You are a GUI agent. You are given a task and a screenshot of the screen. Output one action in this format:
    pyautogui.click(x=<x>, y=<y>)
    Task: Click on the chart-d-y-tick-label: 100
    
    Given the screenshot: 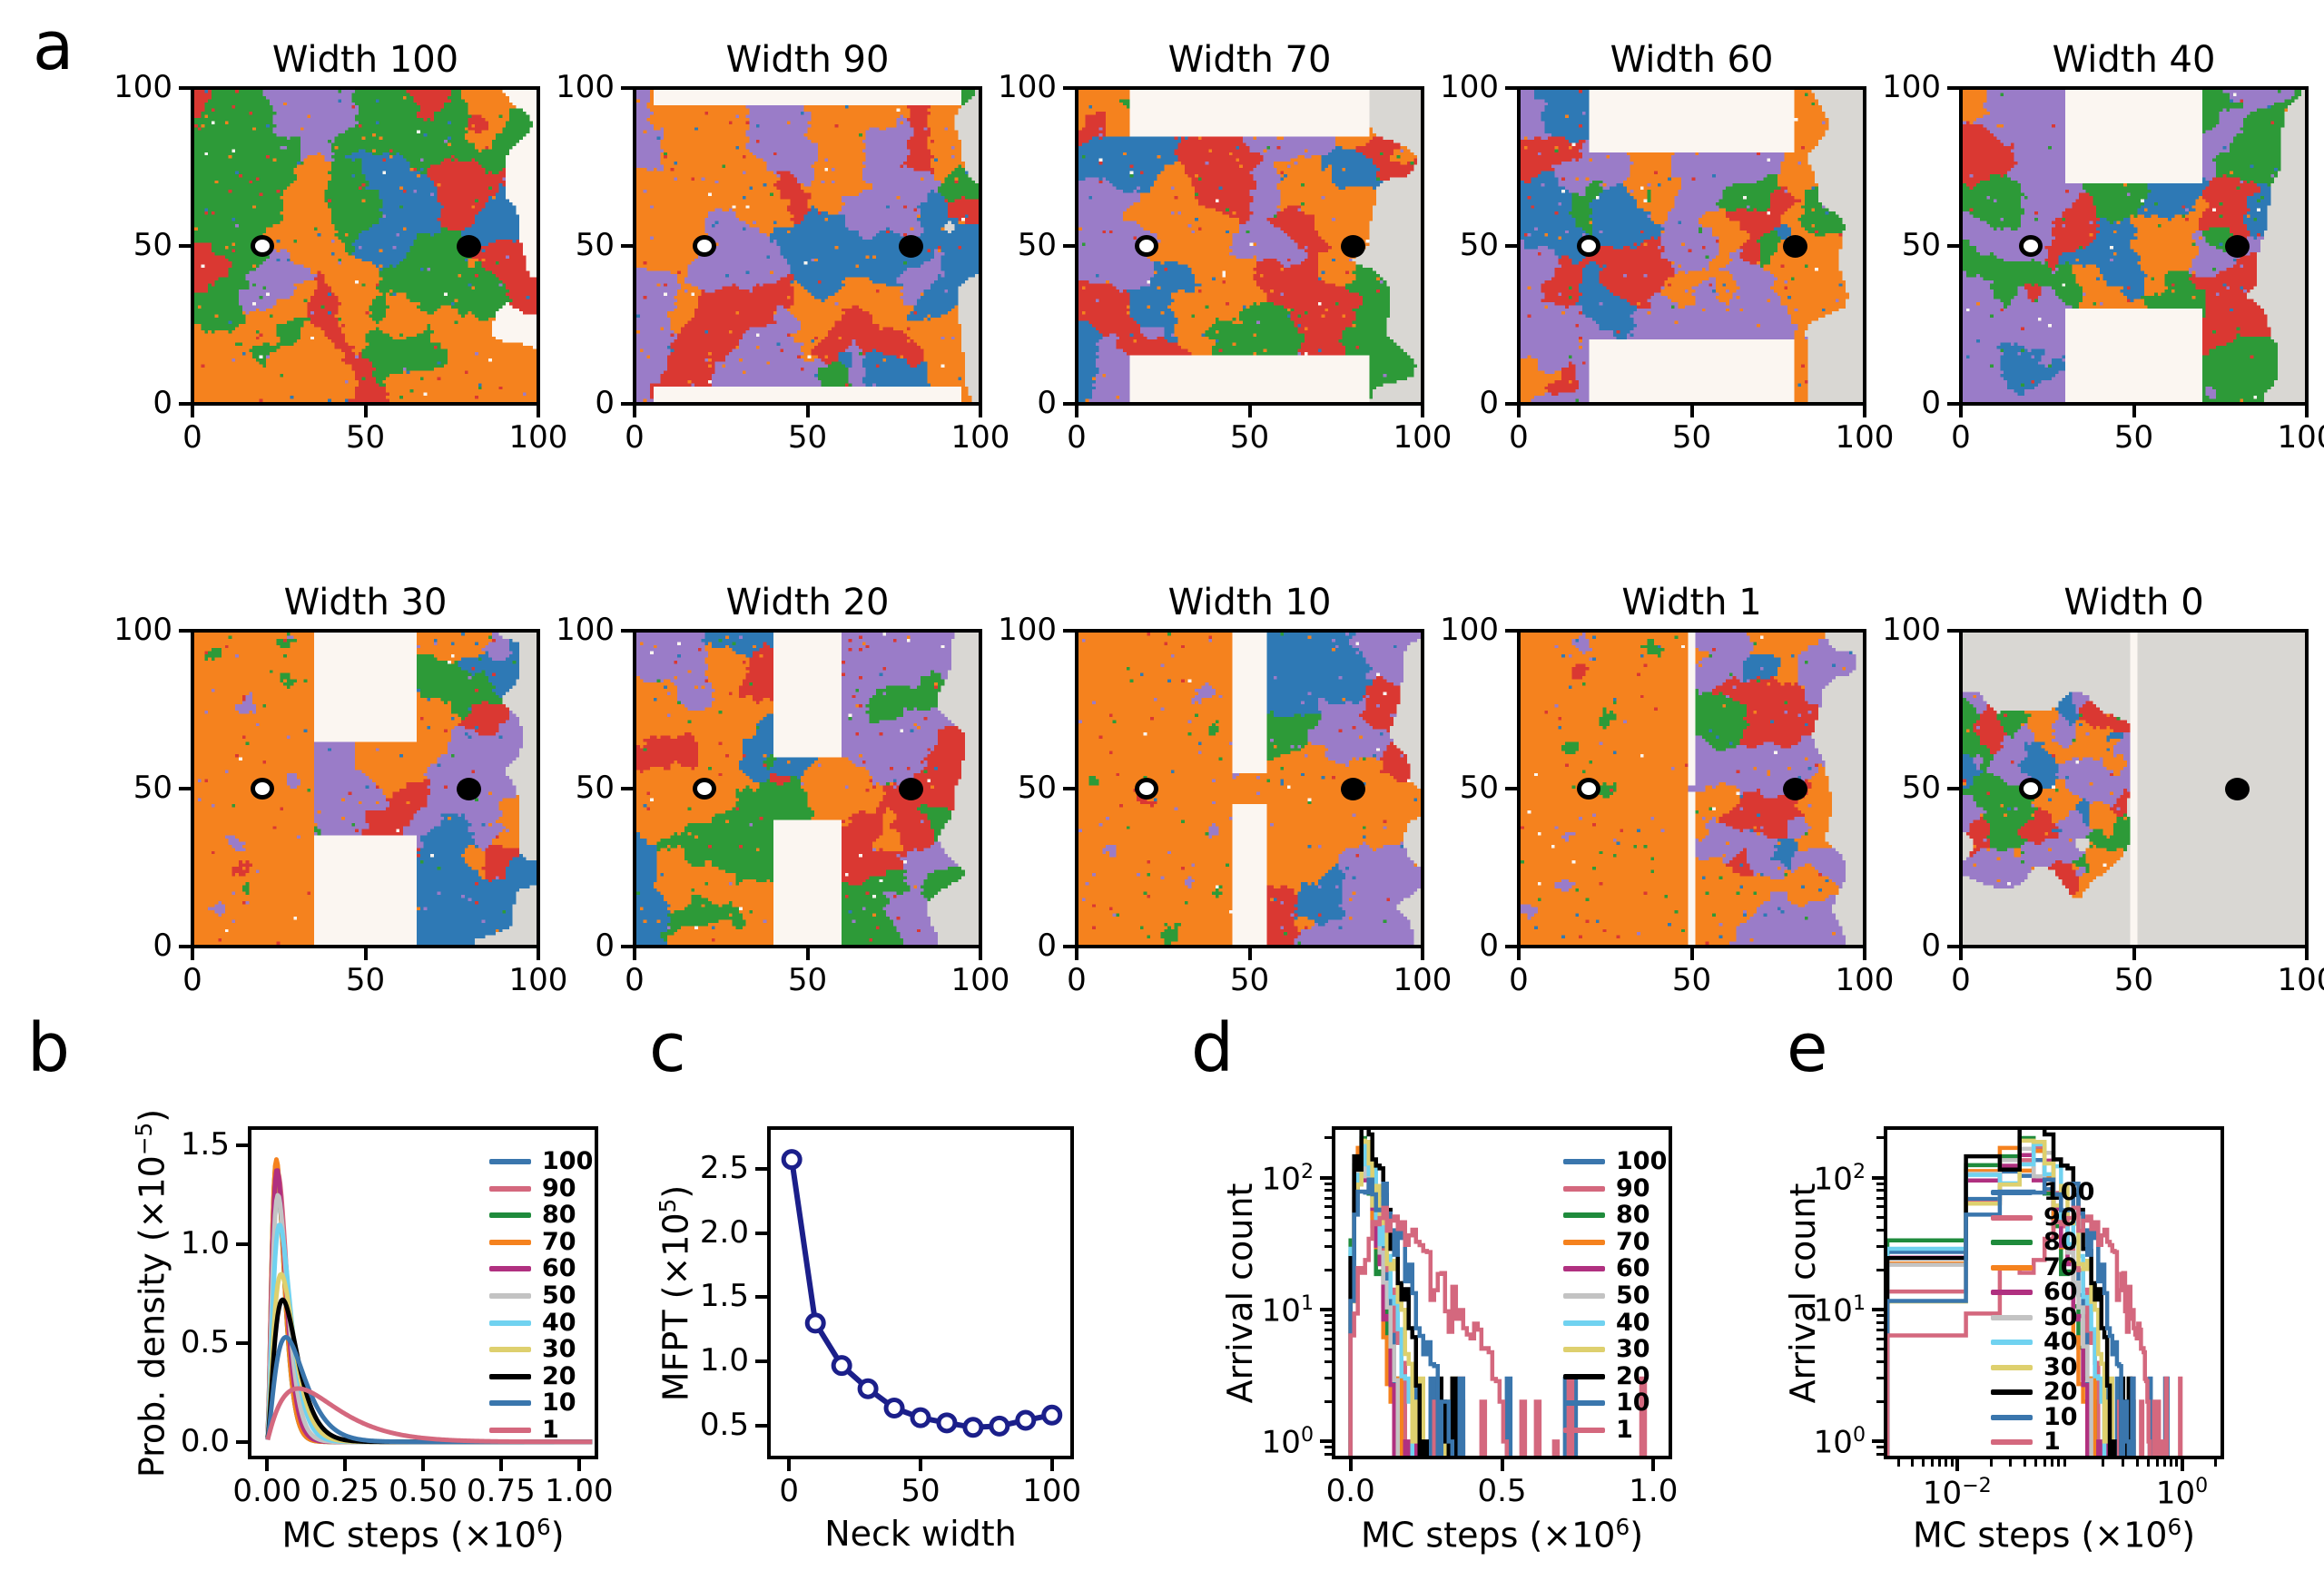 What is the action you would take?
    pyautogui.click(x=1287, y=1442)
    